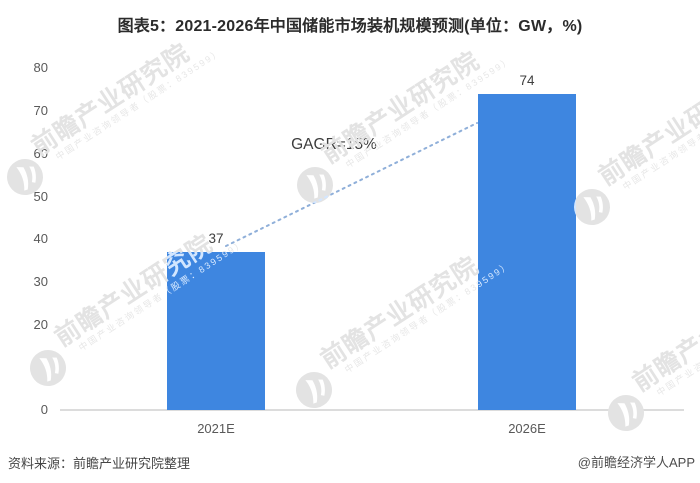  I want to click on y-axis-tick-label: 50, so click(40, 196).